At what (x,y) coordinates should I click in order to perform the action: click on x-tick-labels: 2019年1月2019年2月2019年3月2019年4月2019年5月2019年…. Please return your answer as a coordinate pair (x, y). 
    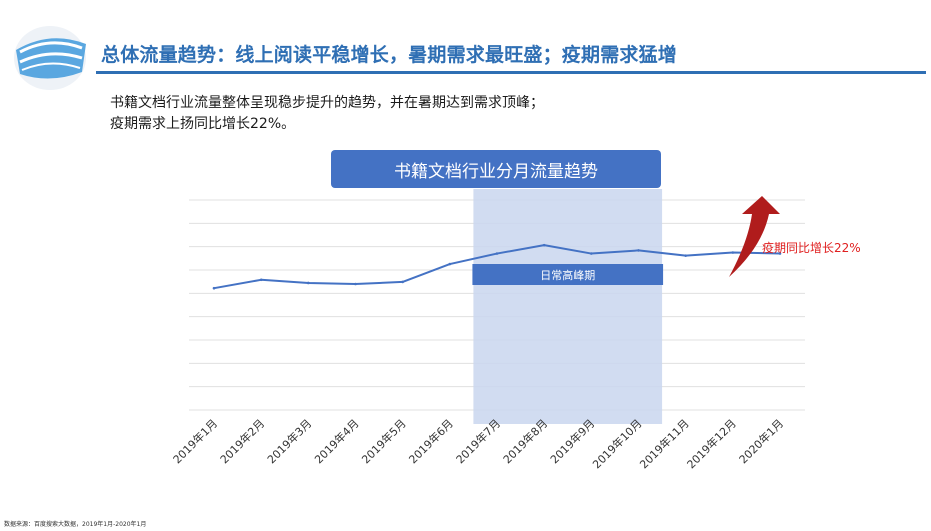
    Looking at the image, I should click on (478, 443).